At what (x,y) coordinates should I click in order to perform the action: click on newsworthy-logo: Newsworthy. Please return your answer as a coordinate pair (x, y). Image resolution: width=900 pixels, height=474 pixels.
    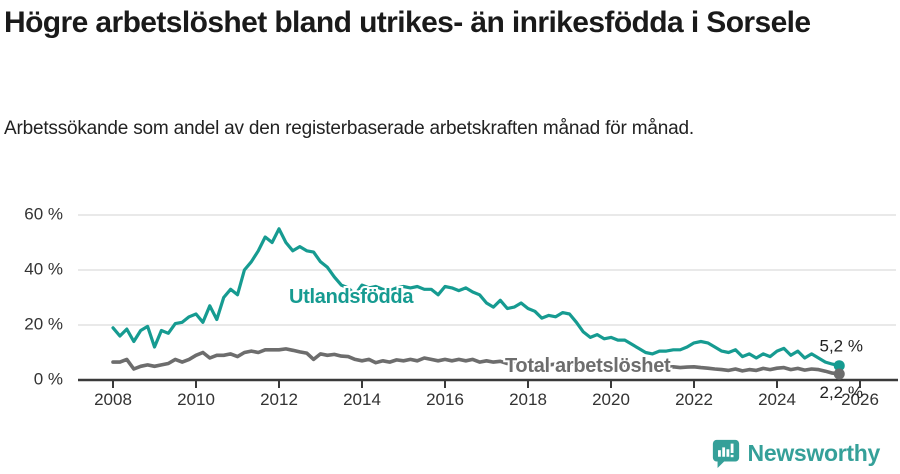
    Looking at the image, I should click on (795, 453).